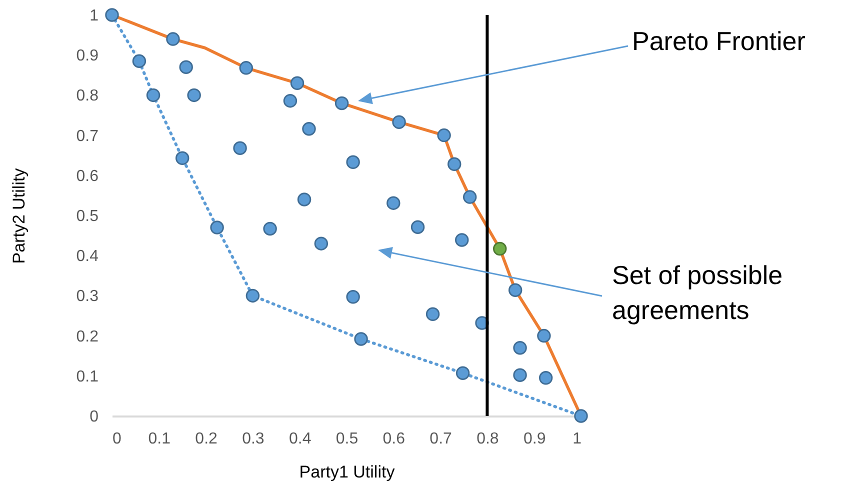 Image resolution: width=856 pixels, height=501 pixels. I want to click on y-axis-title: Party2 Utility, so click(18, 216).